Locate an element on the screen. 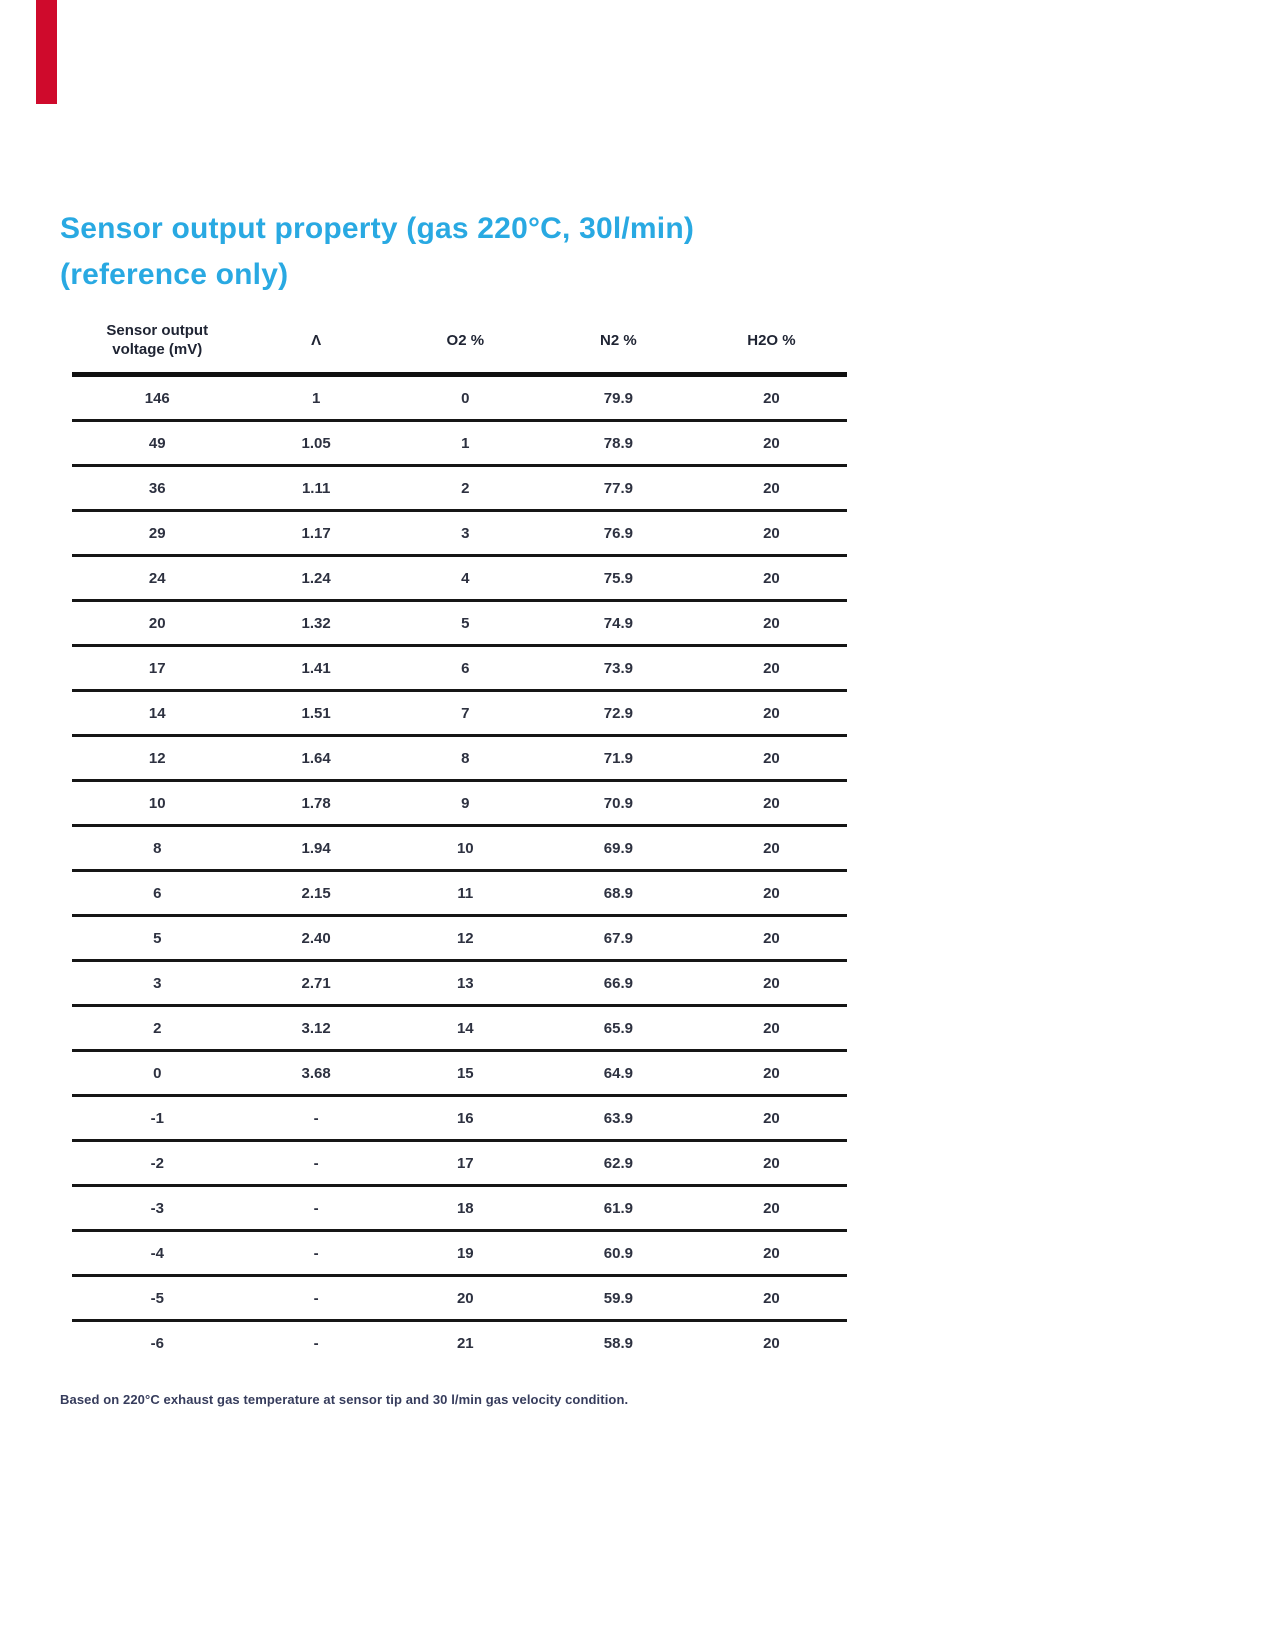 The image size is (1280, 1632). table-cell: 11 is located at coordinates (465, 893).